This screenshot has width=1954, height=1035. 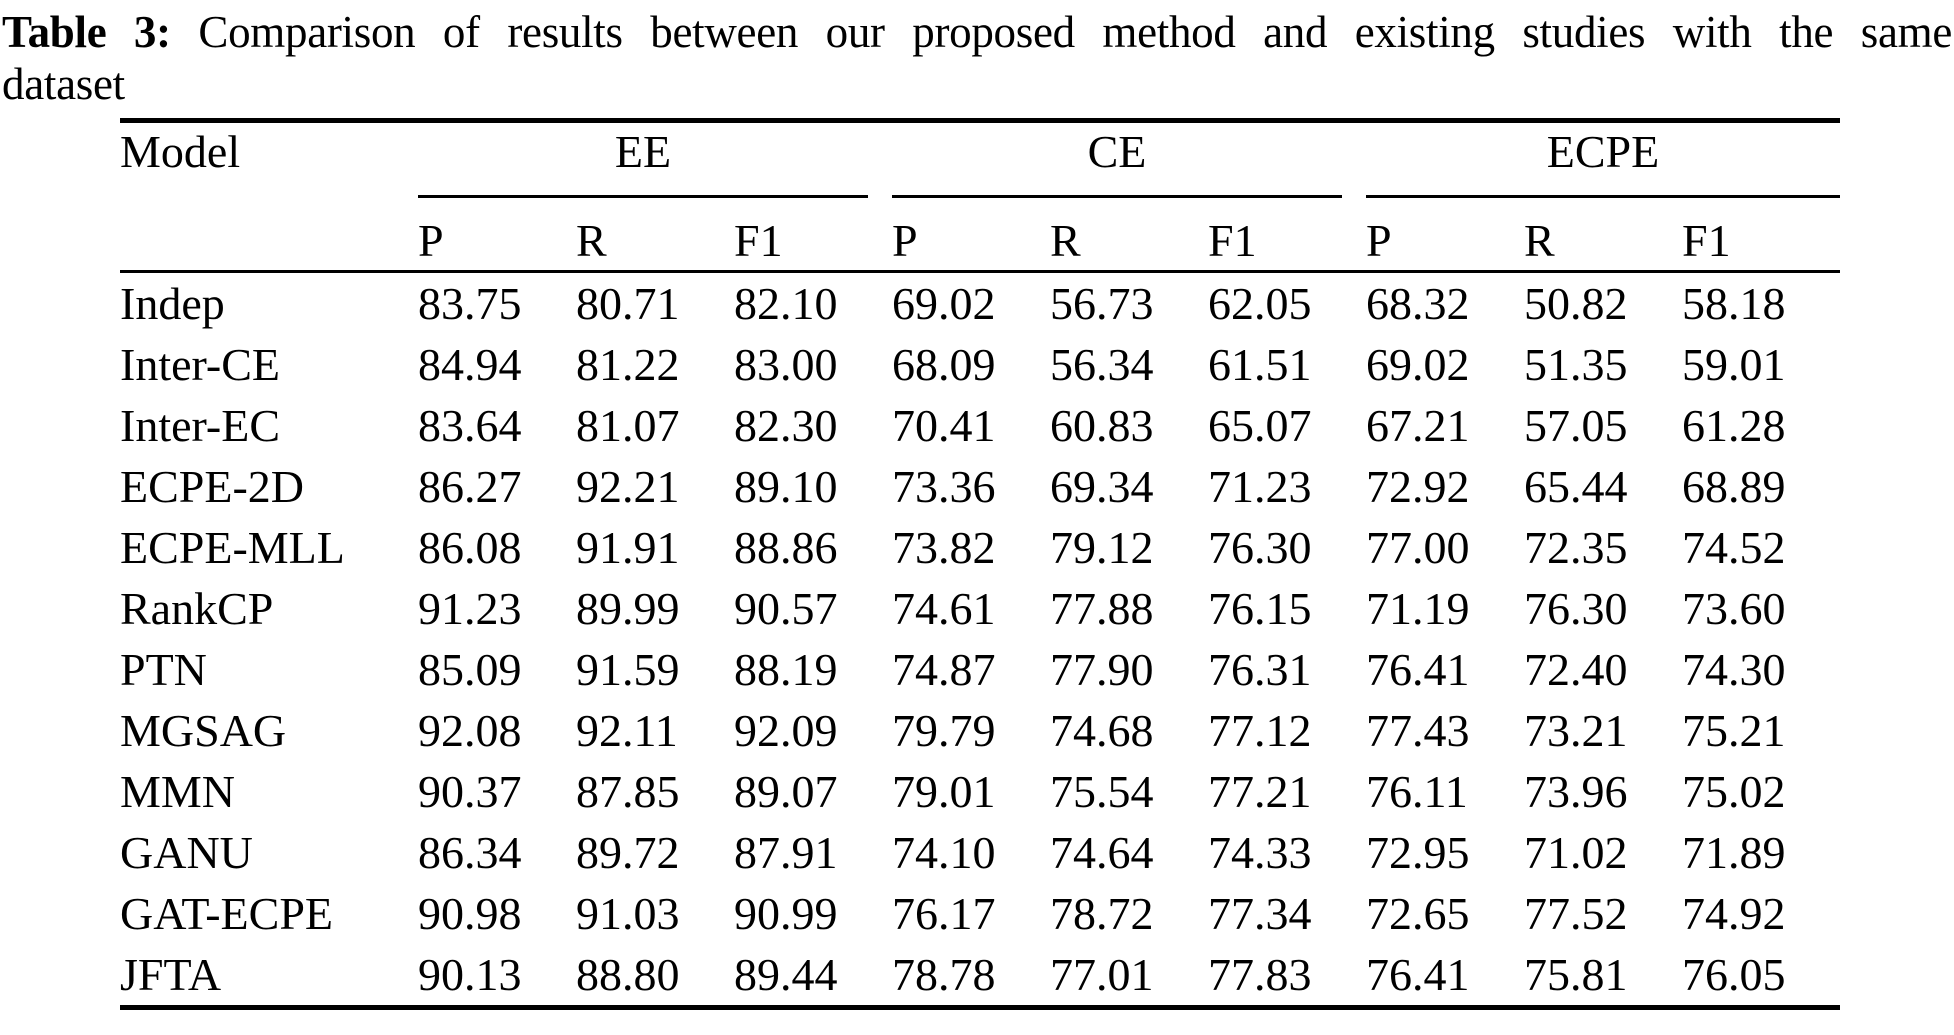 I want to click on value-cell: 76.05, so click(x=1734, y=974).